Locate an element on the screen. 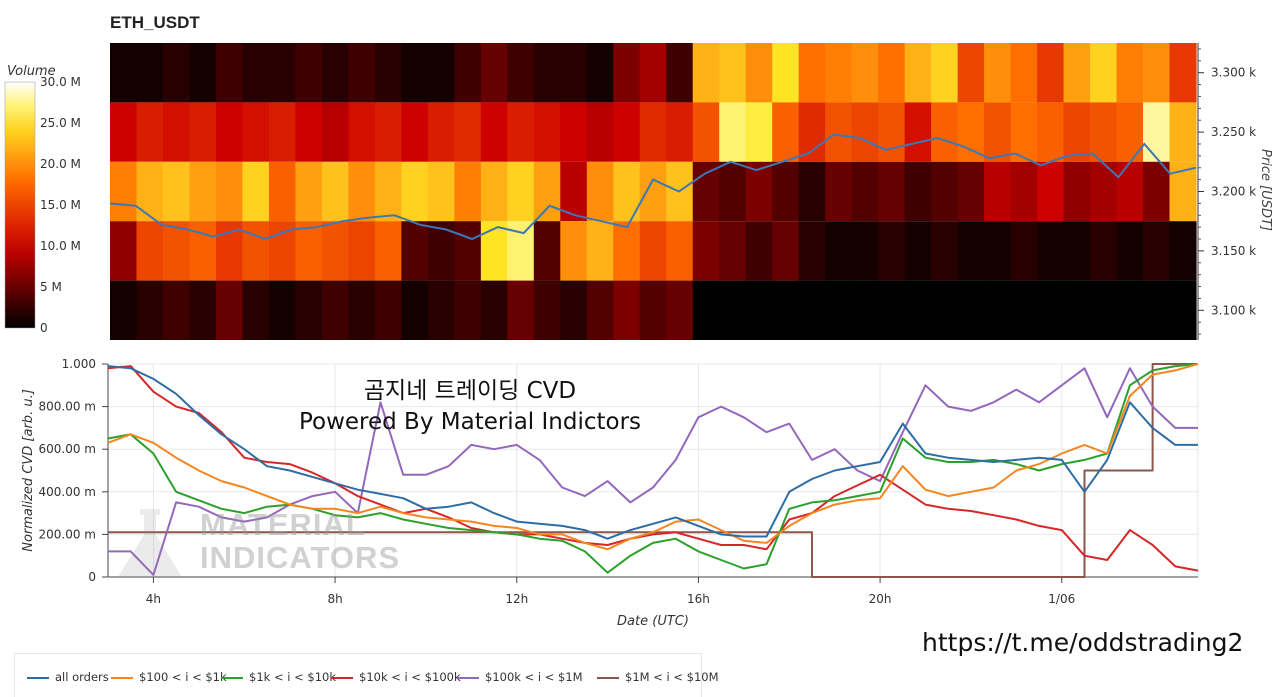 The image size is (1280, 697). price-line is located at coordinates (653, 187).